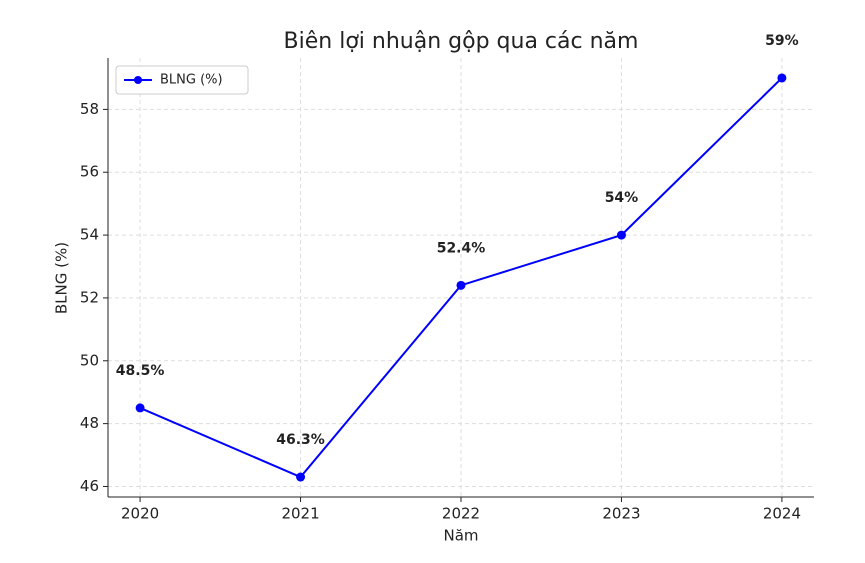 The height and width of the screenshot is (563, 865). Describe the element at coordinates (89, 109) in the screenshot. I see `y-tick-label: 58` at that location.